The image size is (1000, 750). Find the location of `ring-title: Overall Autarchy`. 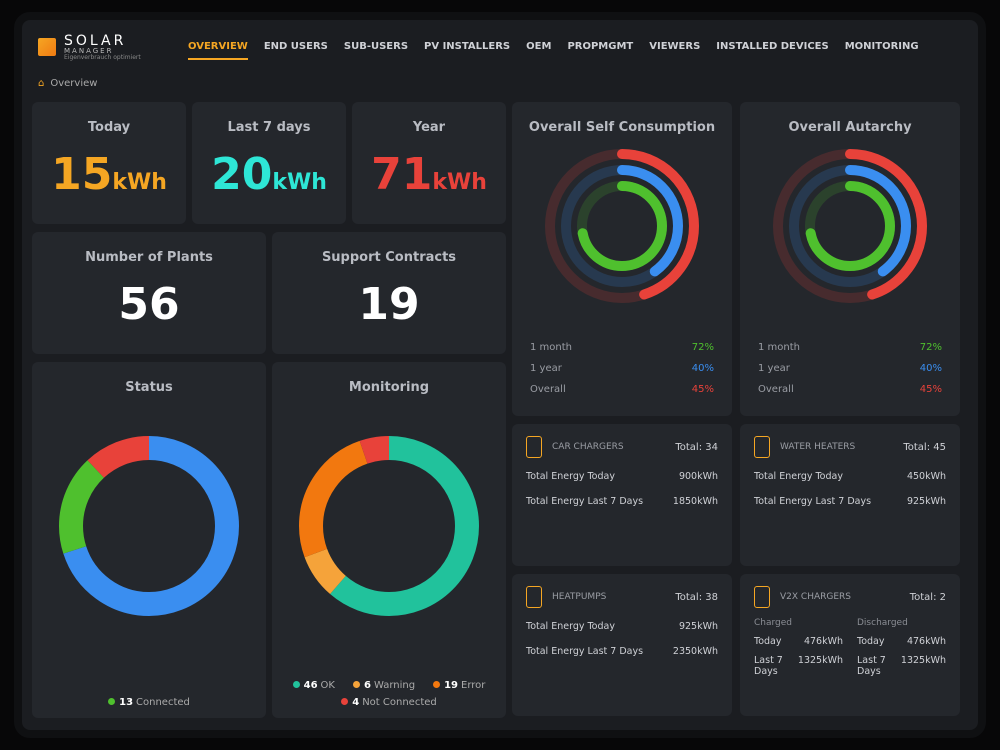

ring-title: Overall Autarchy is located at coordinates (850, 127).